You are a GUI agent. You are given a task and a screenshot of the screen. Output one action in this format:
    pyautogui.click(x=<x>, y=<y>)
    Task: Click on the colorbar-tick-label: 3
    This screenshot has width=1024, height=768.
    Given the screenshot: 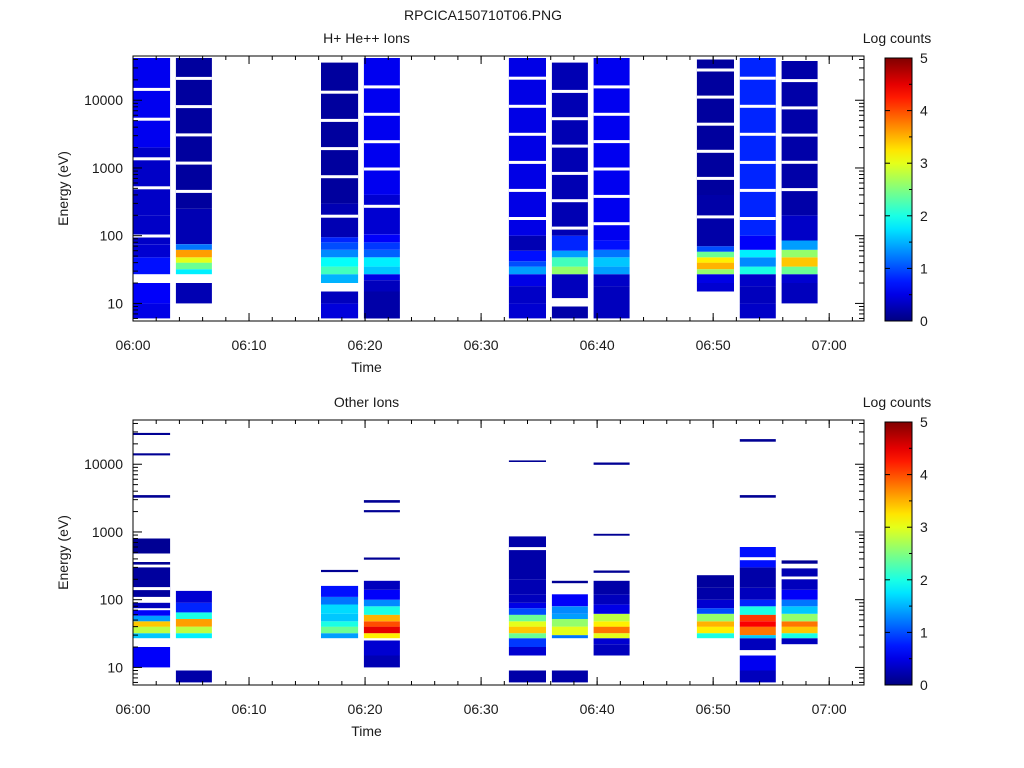 What is the action you would take?
    pyautogui.click(x=924, y=163)
    